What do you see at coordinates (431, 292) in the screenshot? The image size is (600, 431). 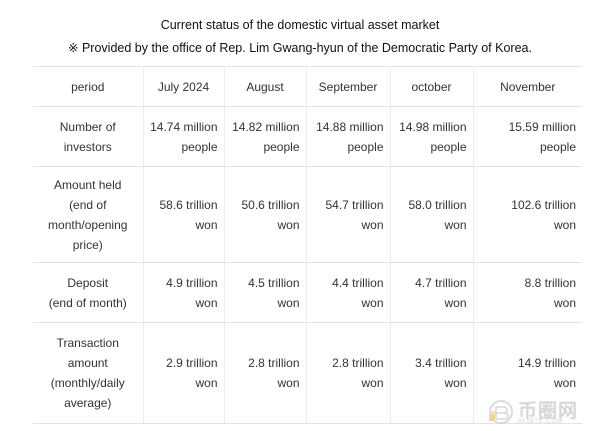 I see `table-cell: 4.7 trillion won` at bounding box center [431, 292].